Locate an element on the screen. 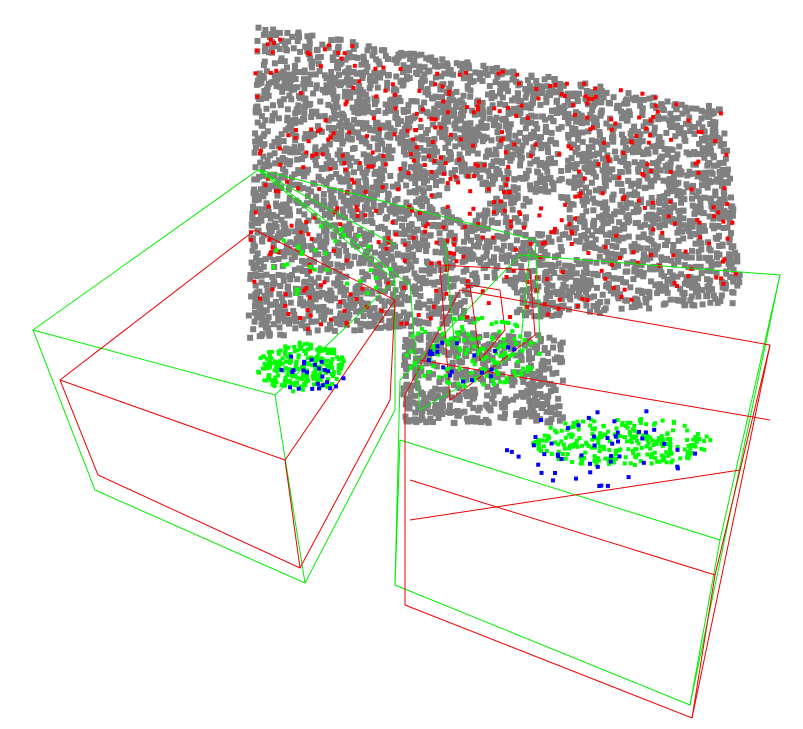 The height and width of the screenshot is (729, 803). box-center-prediction is located at coordinates (400, 290).